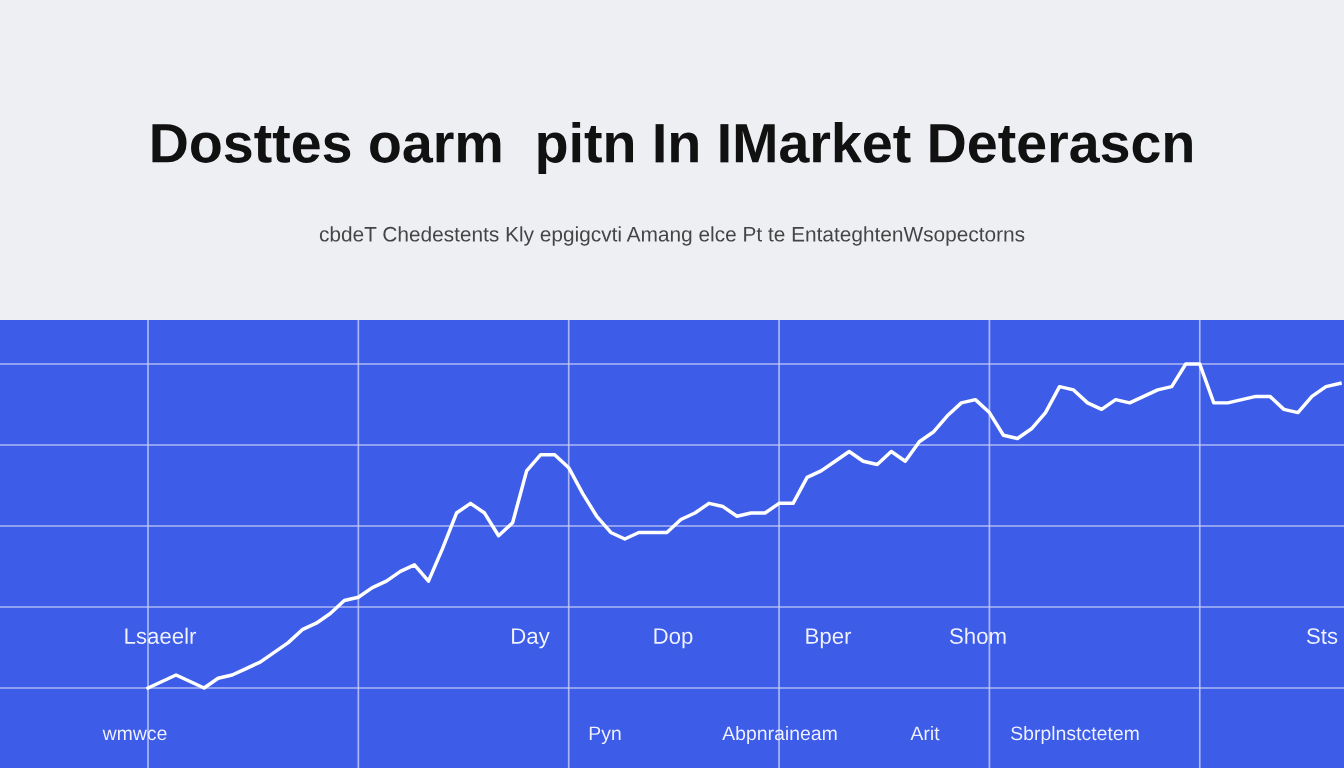 The width and height of the screenshot is (1344, 768). What do you see at coordinates (134, 735) in the screenshot?
I see `text: wmwce` at bounding box center [134, 735].